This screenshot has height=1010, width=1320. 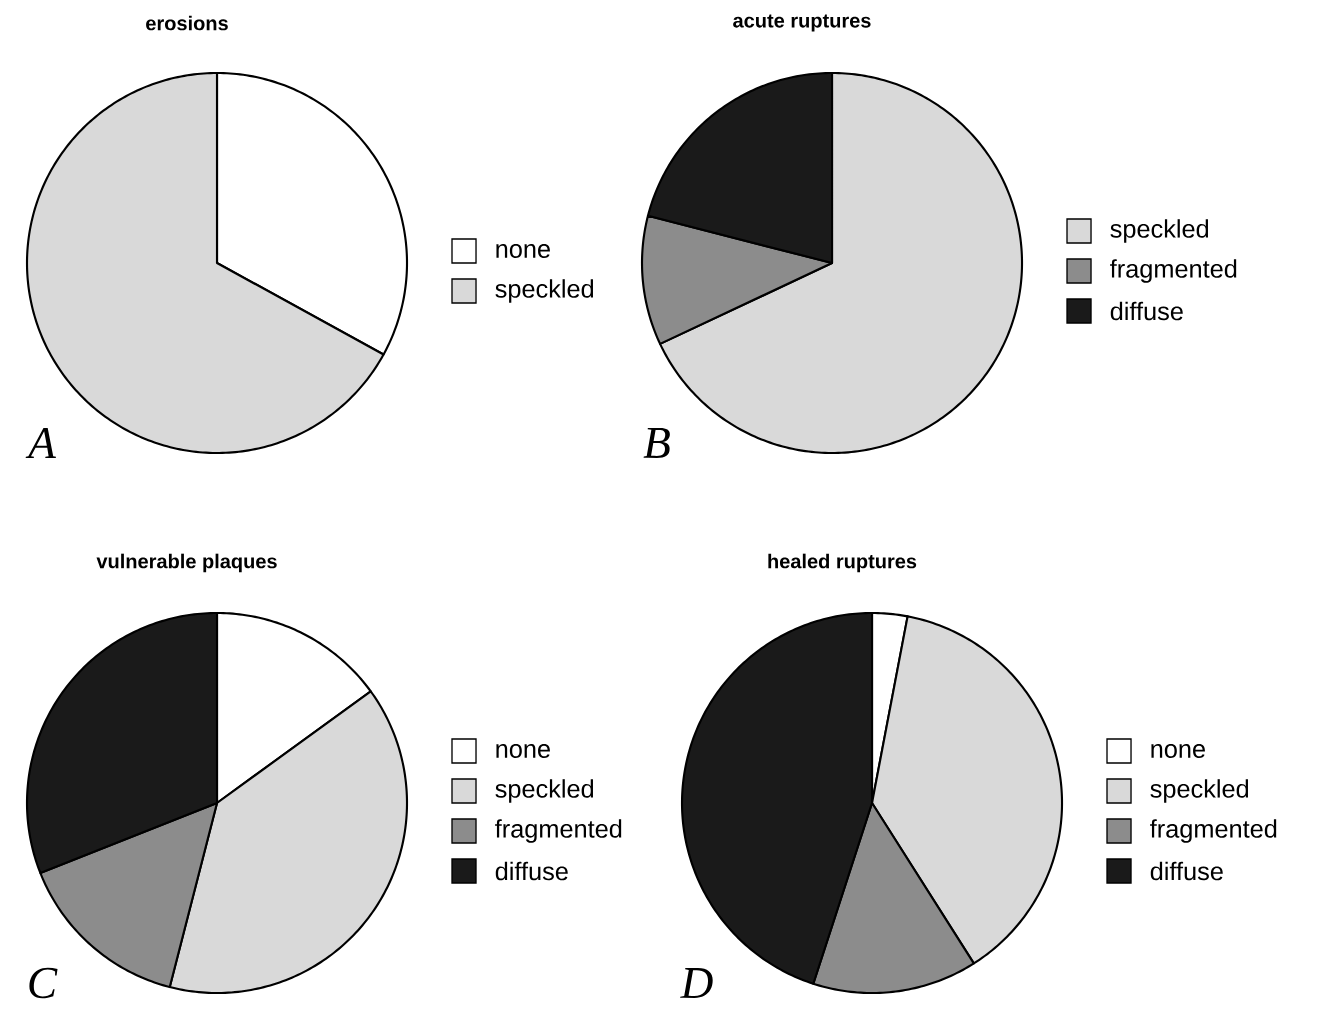 I want to click on text: A, so click(x=40, y=443).